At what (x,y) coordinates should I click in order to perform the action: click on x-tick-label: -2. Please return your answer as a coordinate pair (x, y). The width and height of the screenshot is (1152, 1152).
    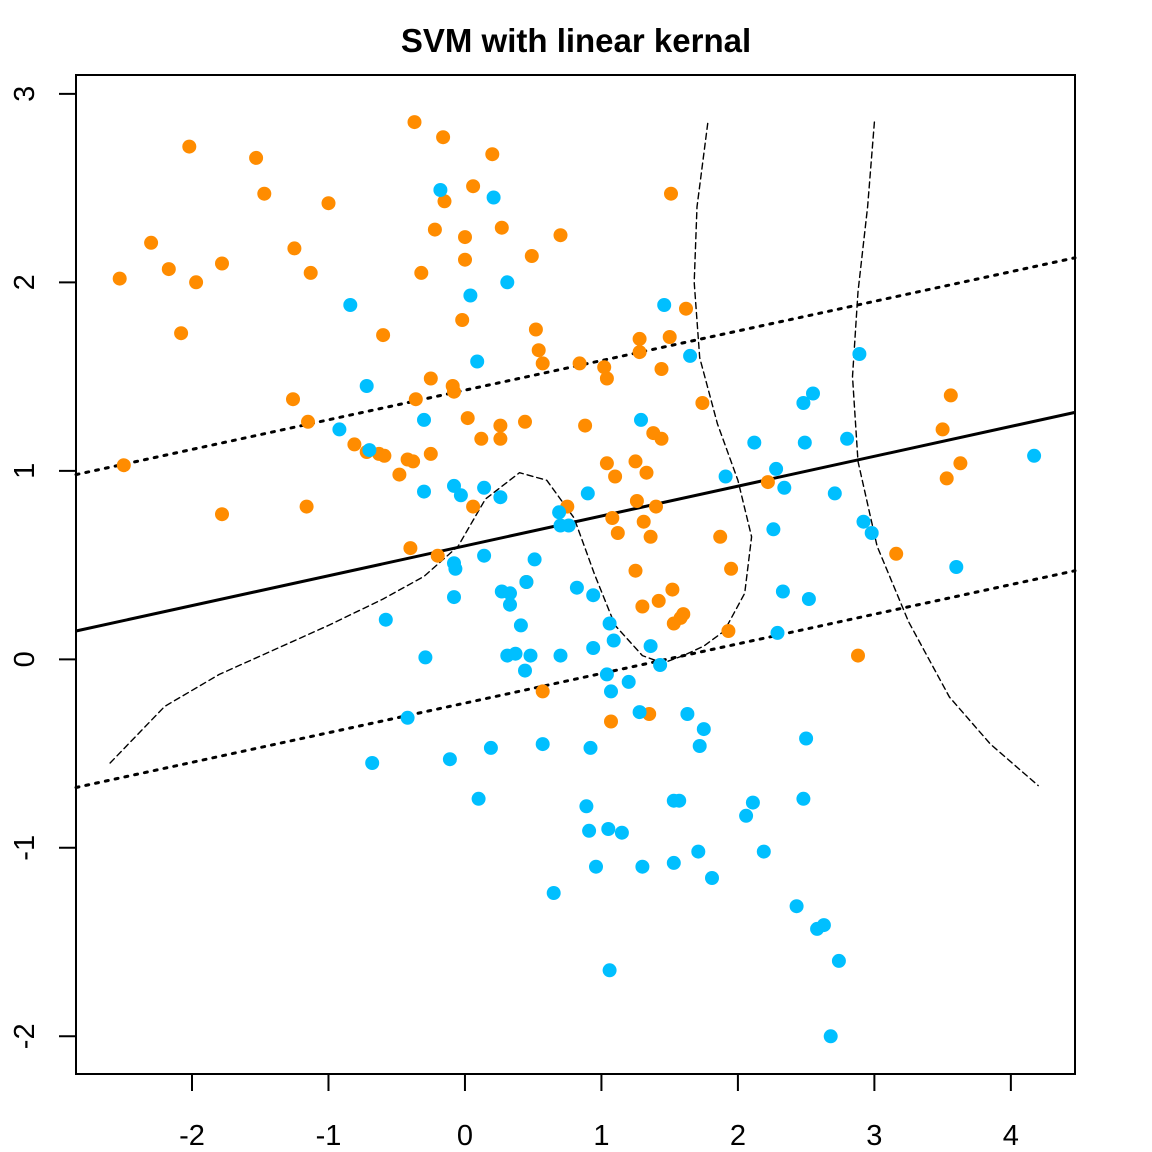
    Looking at the image, I should click on (192, 1136).